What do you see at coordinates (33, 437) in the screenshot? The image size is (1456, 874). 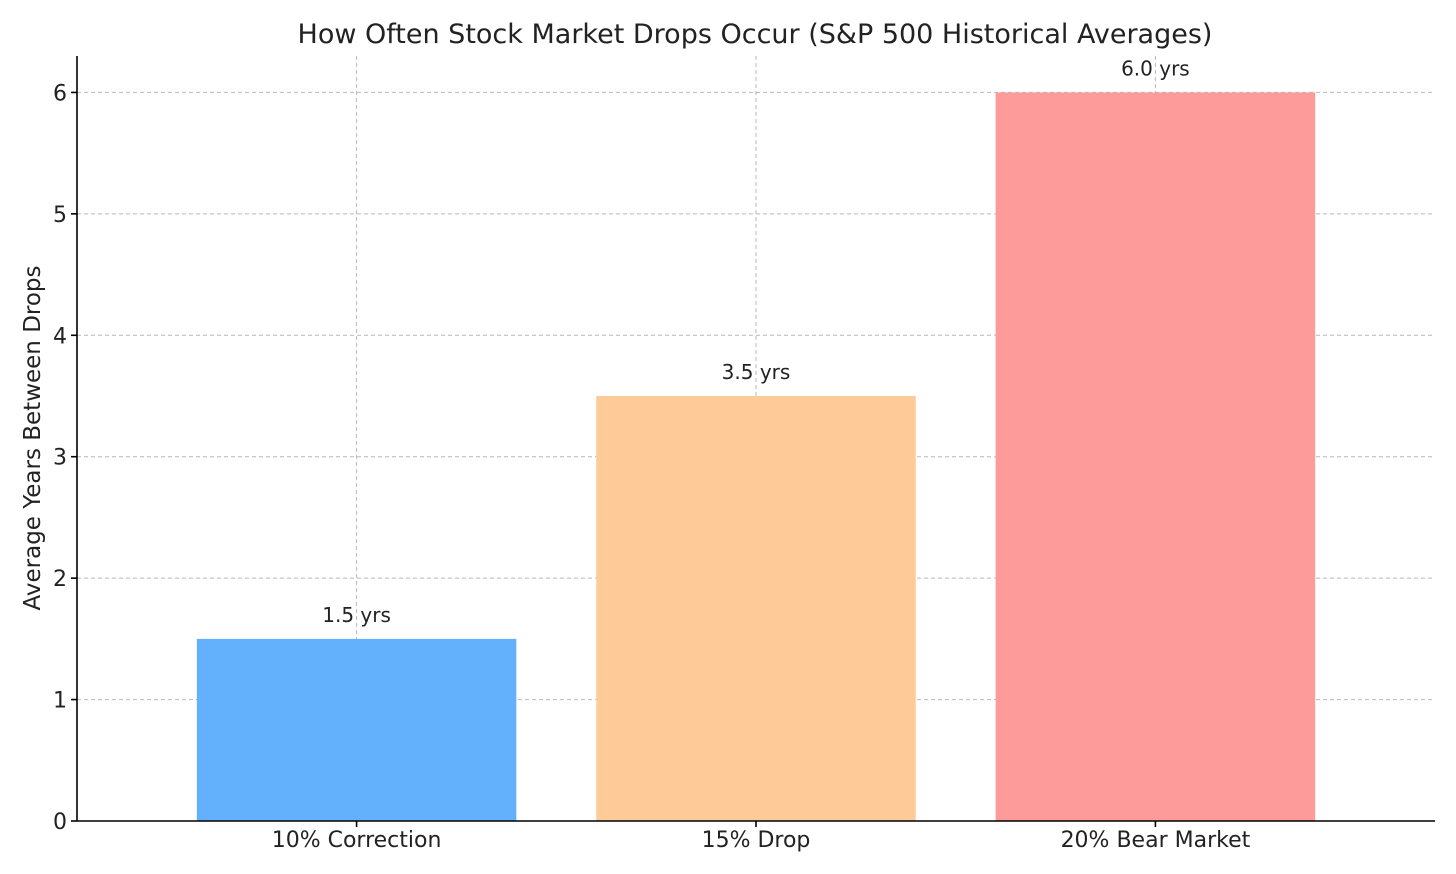 I see `y-axis-label: Average Years Between Drops` at bounding box center [33, 437].